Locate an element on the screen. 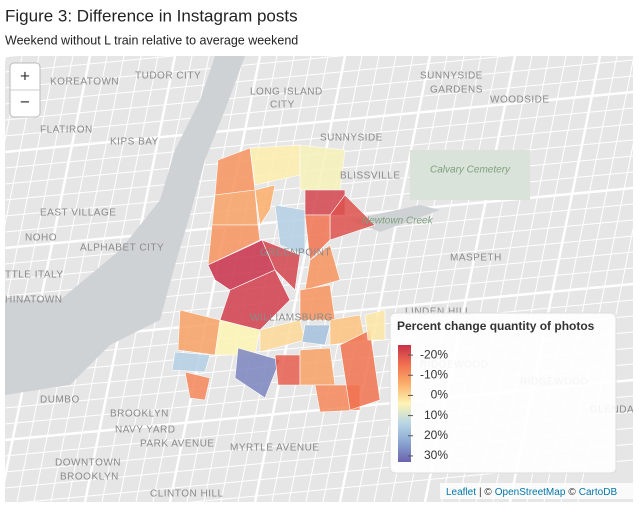 The width and height of the screenshot is (640, 513). map-label: GARDENS is located at coordinates (456, 90).